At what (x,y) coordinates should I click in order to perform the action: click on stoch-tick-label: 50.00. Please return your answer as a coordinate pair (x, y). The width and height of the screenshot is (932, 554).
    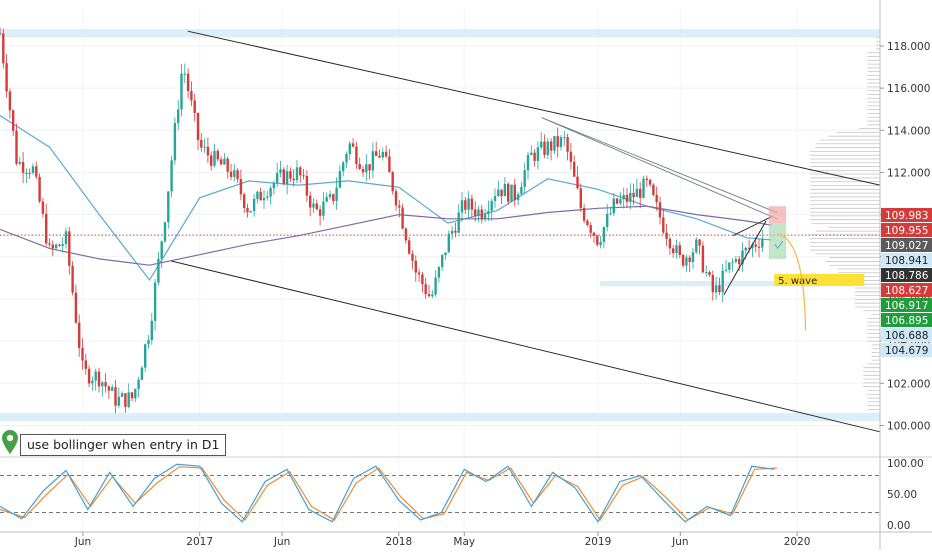
    Looking at the image, I should click on (902, 495).